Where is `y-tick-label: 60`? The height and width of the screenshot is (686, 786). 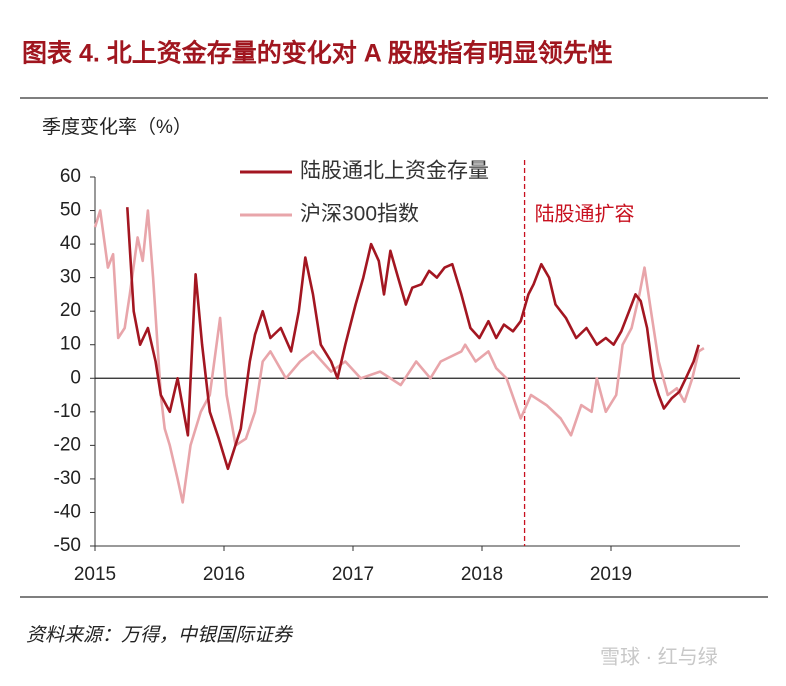 y-tick-label: 60 is located at coordinates (70, 176).